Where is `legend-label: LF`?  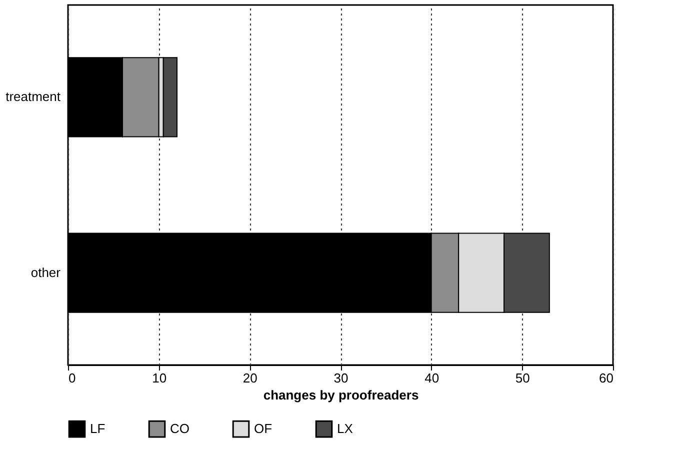 legend-label: LF is located at coordinates (98, 428).